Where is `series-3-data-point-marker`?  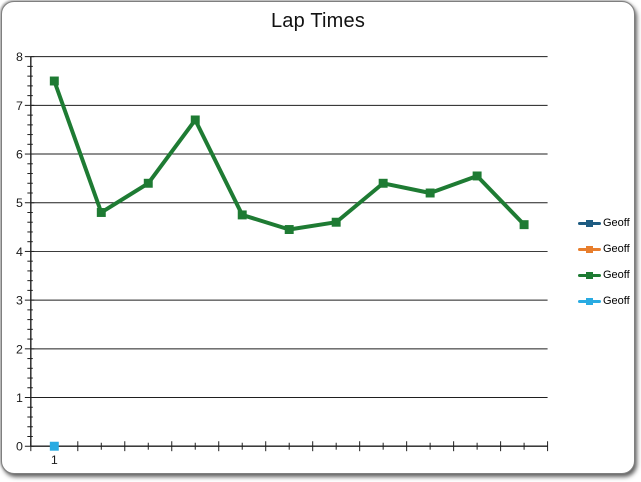
series-3-data-point-marker is located at coordinates (54, 446).